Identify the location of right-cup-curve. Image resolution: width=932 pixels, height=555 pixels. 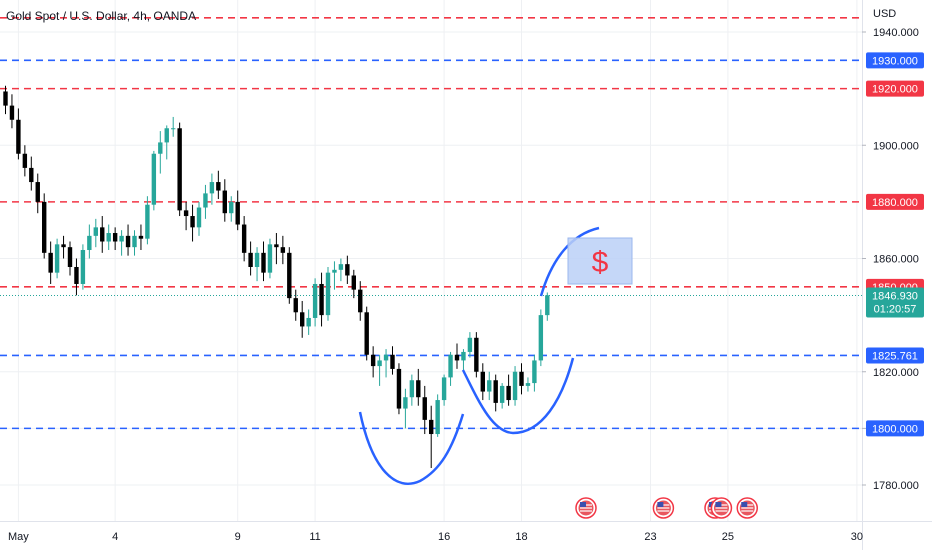
(518, 396).